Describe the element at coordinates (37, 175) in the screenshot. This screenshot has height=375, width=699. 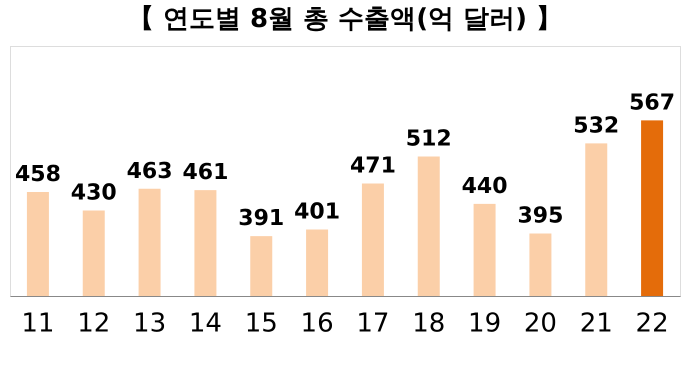
I see `data-label: 458` at that location.